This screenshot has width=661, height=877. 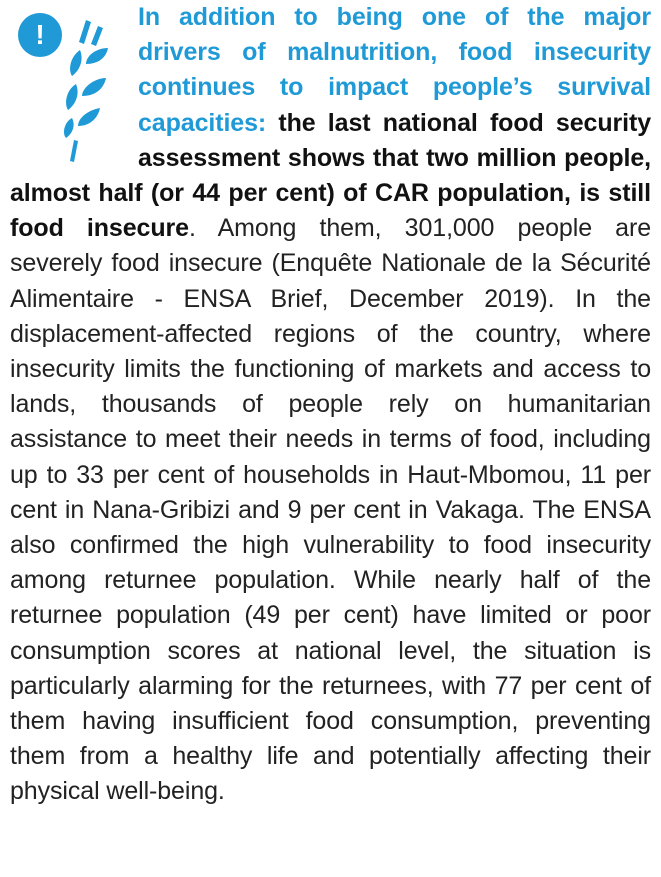 I want to click on wheat-graphic, so click(x=63, y=87).